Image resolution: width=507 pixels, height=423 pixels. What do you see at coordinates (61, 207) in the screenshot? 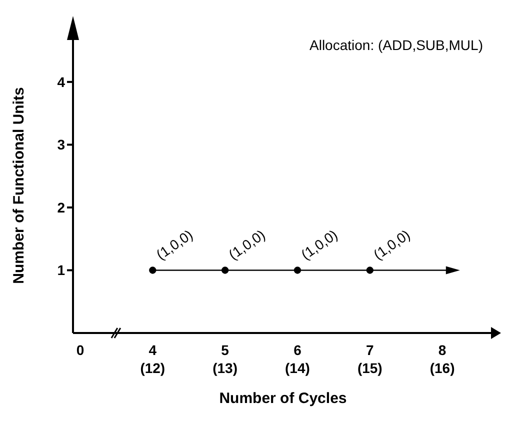
I see `y-tick-label: 2` at bounding box center [61, 207].